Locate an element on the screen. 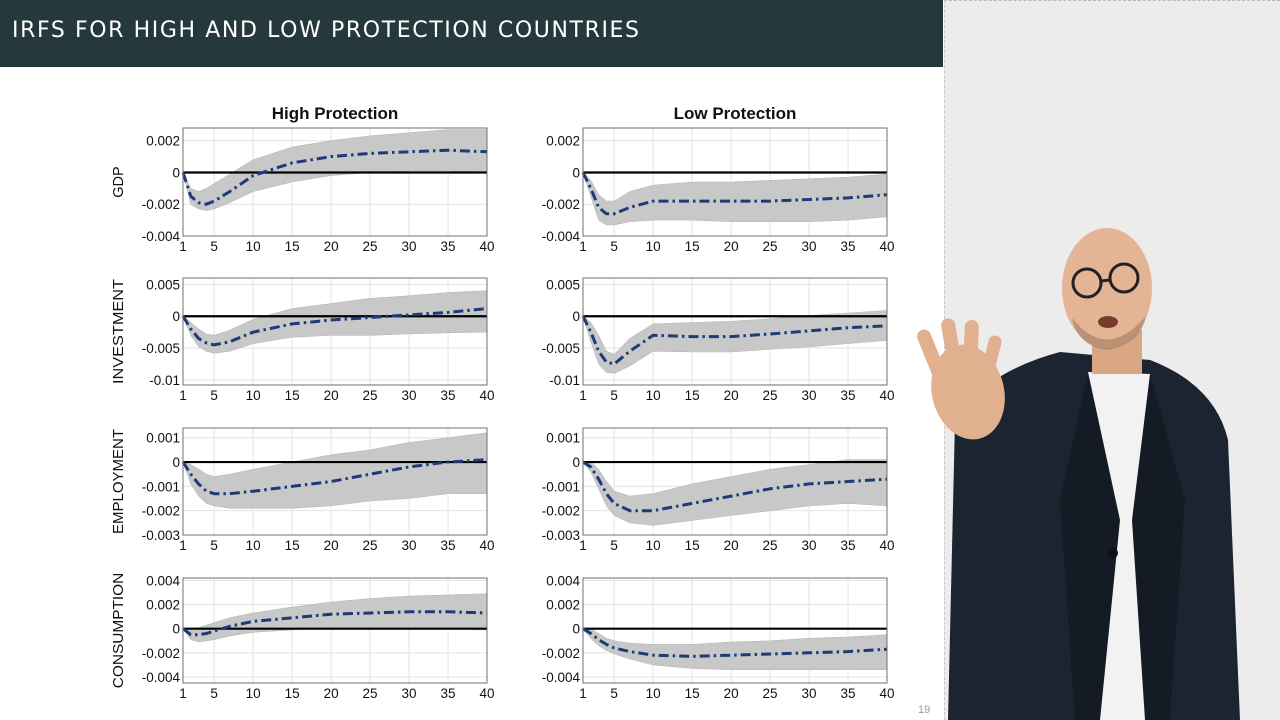 Image resolution: width=1280 pixels, height=720 pixels. y-tick-label: -0.005 is located at coordinates (161, 348).